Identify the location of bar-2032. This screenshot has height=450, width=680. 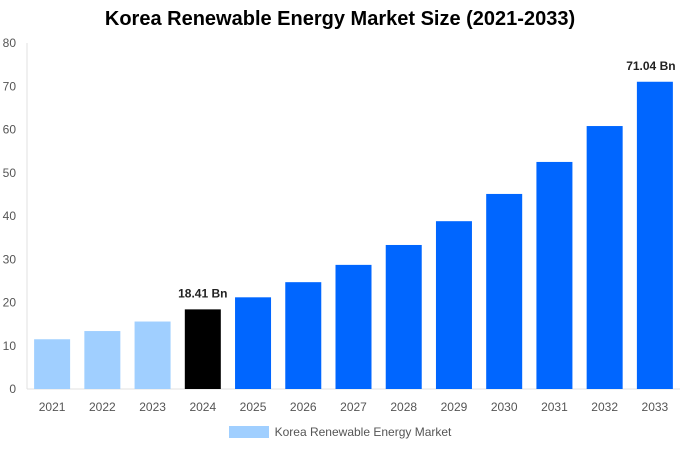
(604, 257).